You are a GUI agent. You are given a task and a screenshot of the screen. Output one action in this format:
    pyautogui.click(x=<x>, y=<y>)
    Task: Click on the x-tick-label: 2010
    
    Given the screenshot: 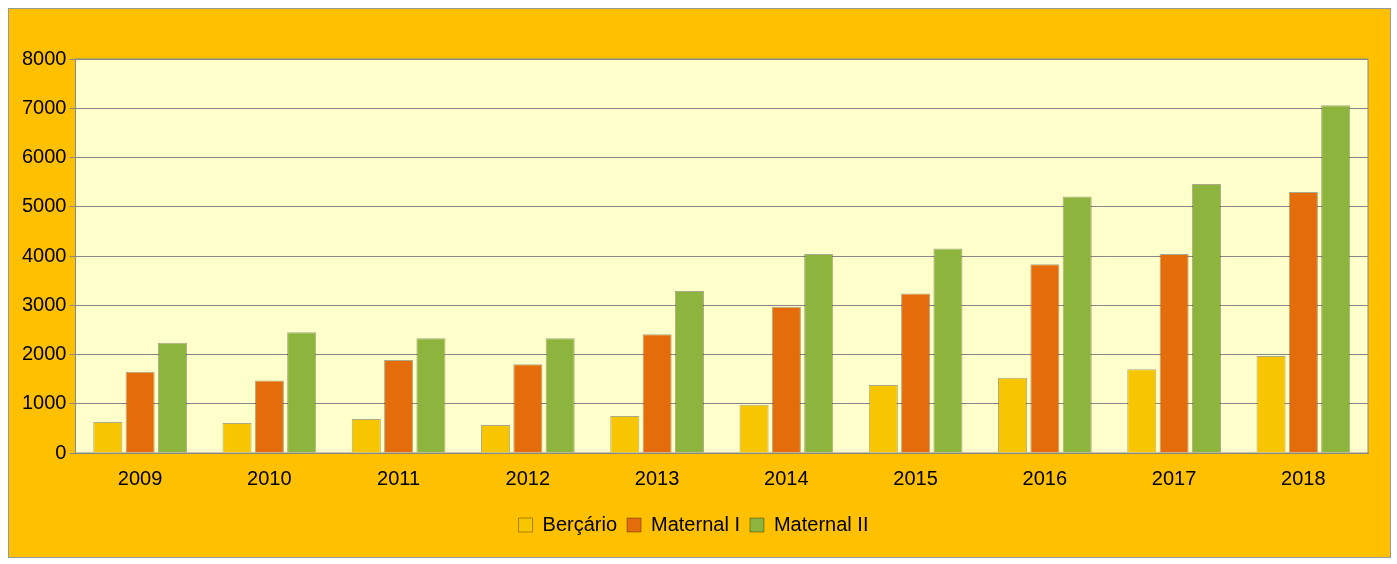 What is the action you would take?
    pyautogui.click(x=269, y=477)
    